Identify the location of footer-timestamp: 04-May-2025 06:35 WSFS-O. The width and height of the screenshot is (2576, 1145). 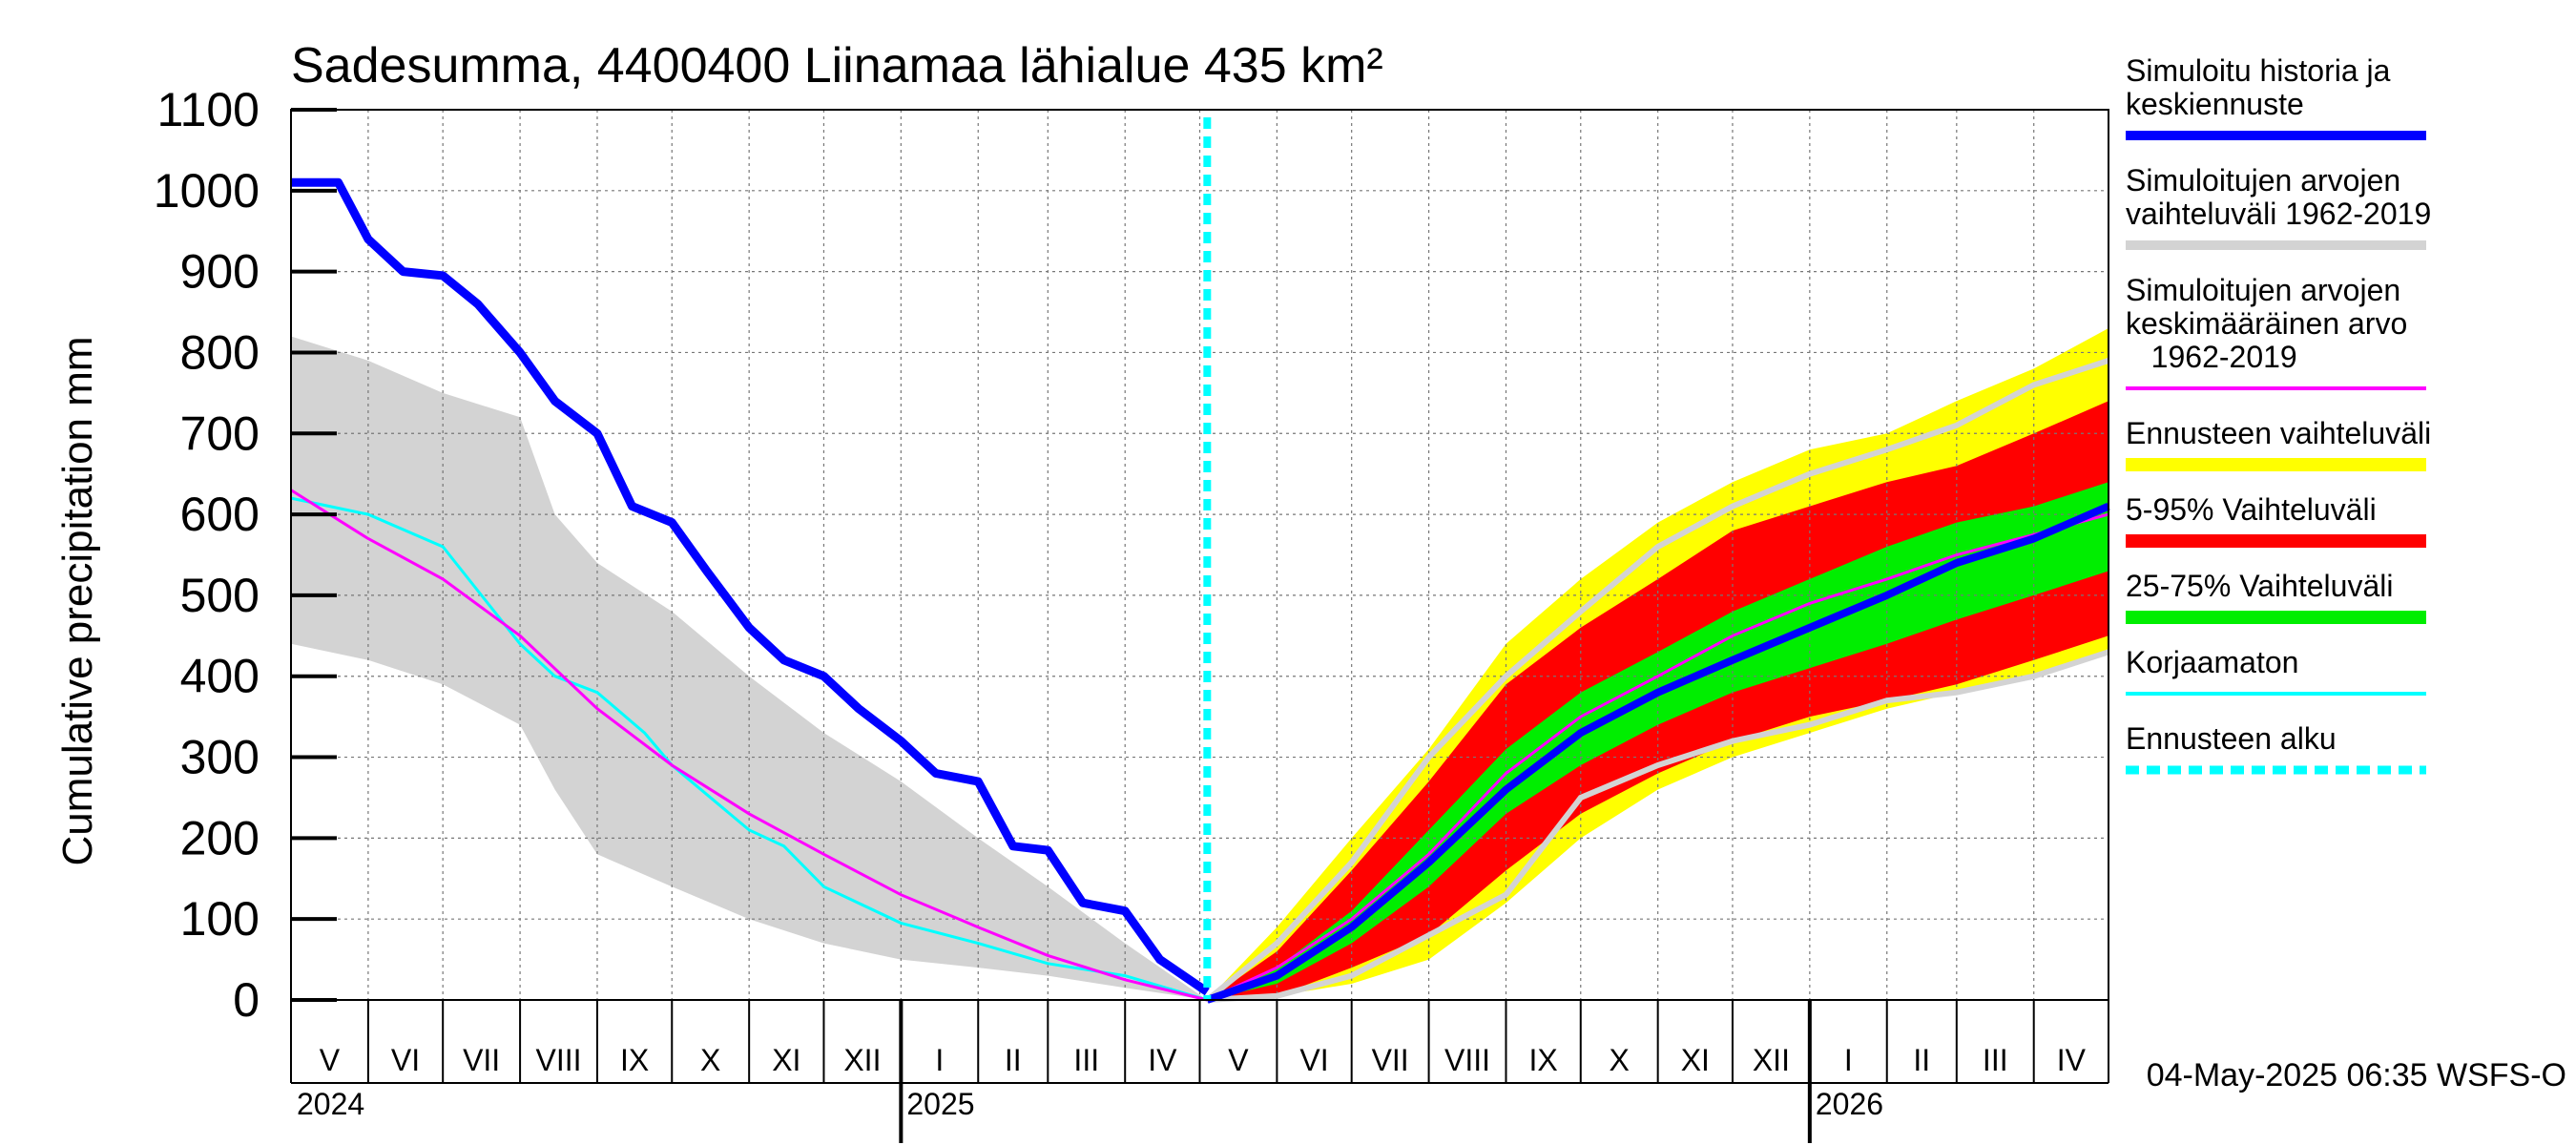
(2356, 1075).